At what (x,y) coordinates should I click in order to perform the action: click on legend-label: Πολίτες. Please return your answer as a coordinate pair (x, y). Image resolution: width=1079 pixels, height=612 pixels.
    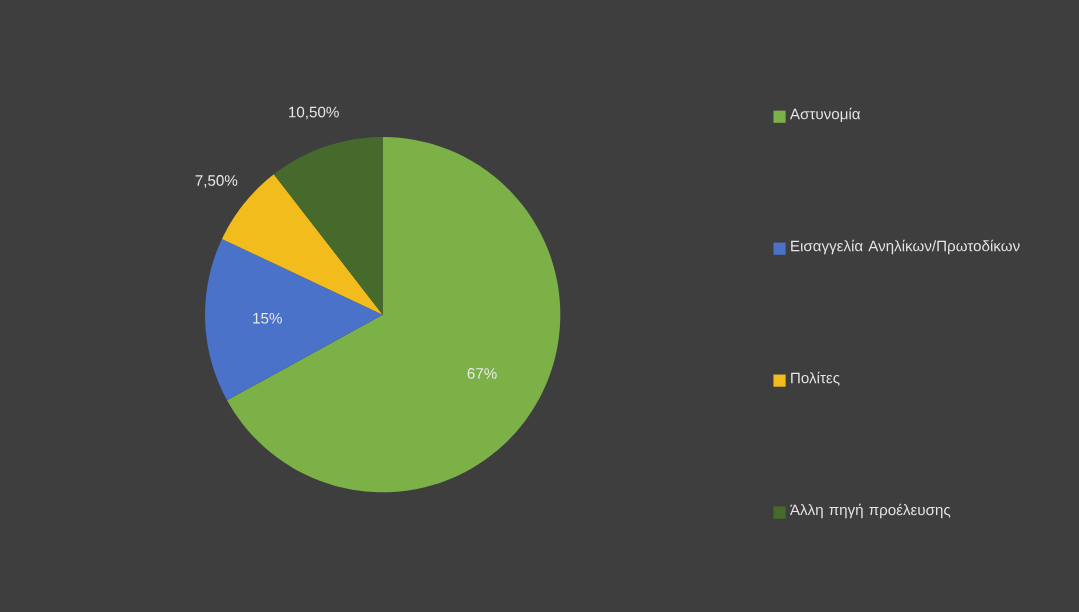
    Looking at the image, I should click on (815, 378).